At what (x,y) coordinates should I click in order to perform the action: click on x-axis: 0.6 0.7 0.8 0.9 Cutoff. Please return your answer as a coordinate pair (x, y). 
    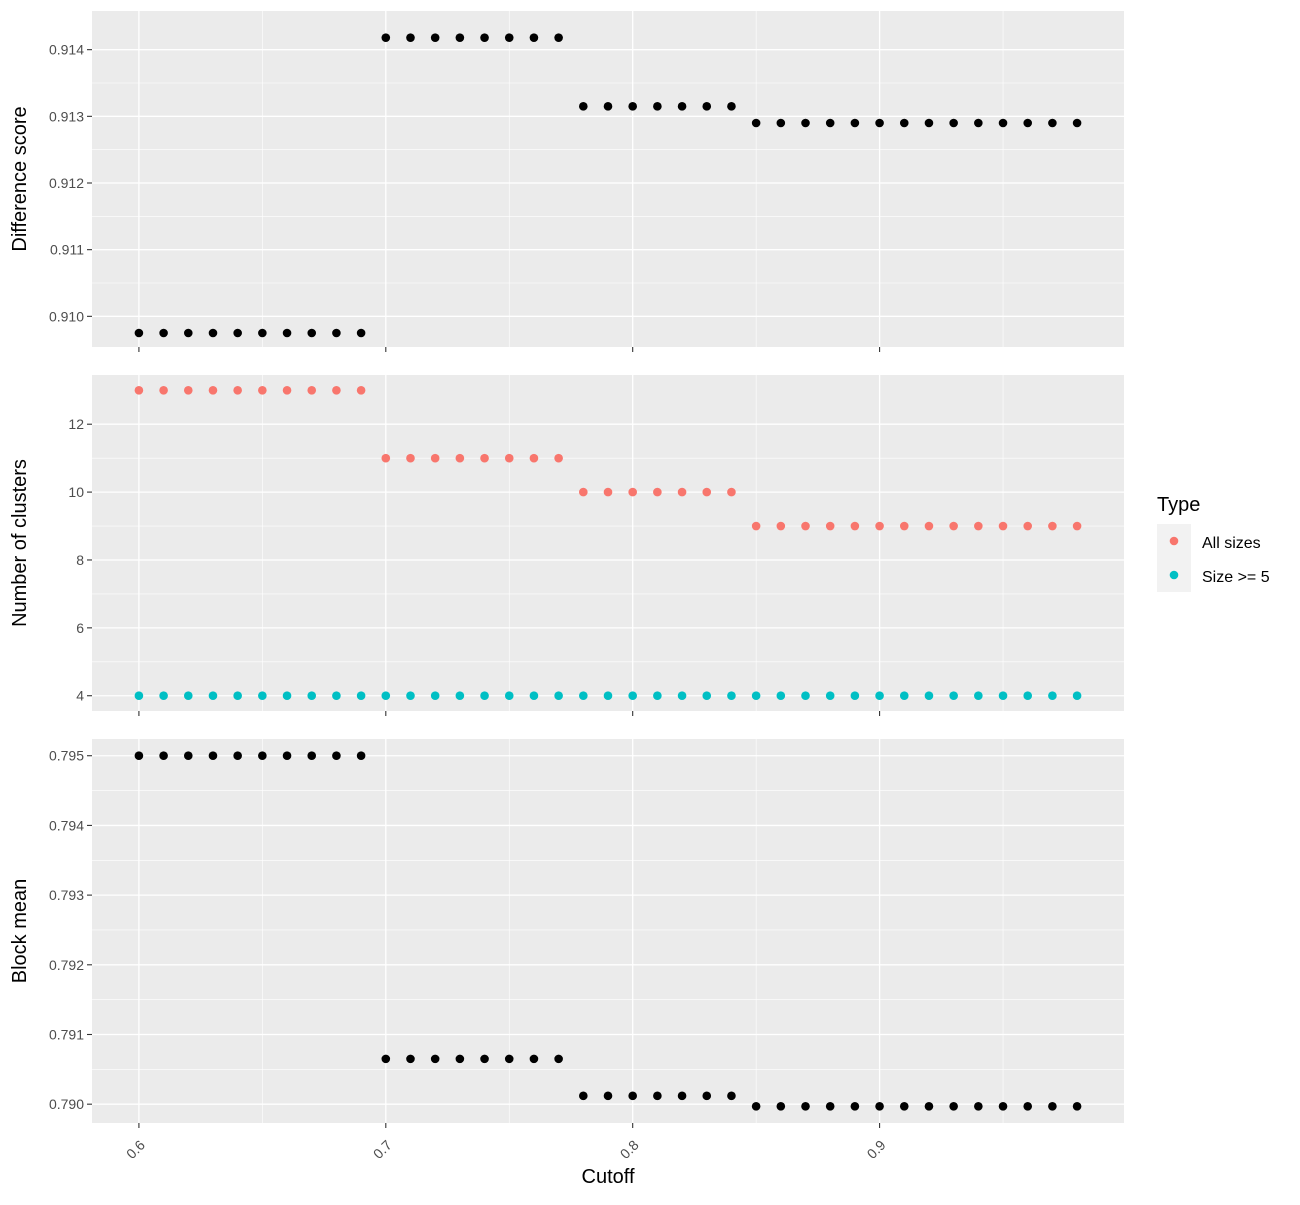
    Looking at the image, I should click on (506, 1162).